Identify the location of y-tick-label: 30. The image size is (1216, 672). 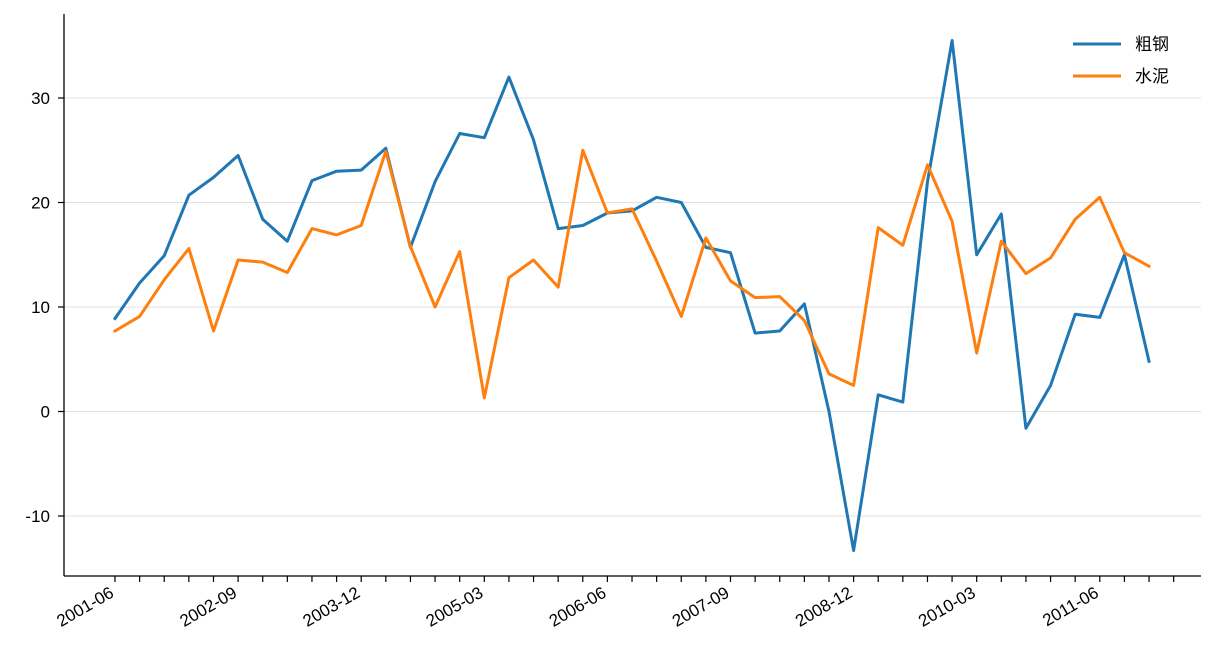
(40, 98).